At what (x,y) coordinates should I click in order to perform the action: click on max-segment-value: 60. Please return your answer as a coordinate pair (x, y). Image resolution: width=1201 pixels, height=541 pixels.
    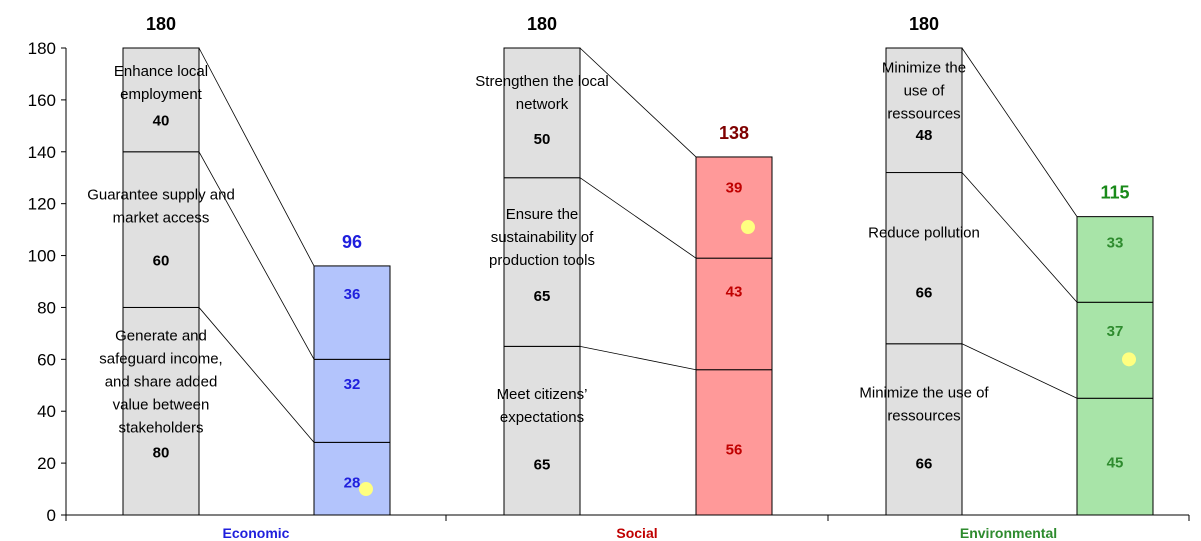
    Looking at the image, I should click on (161, 261).